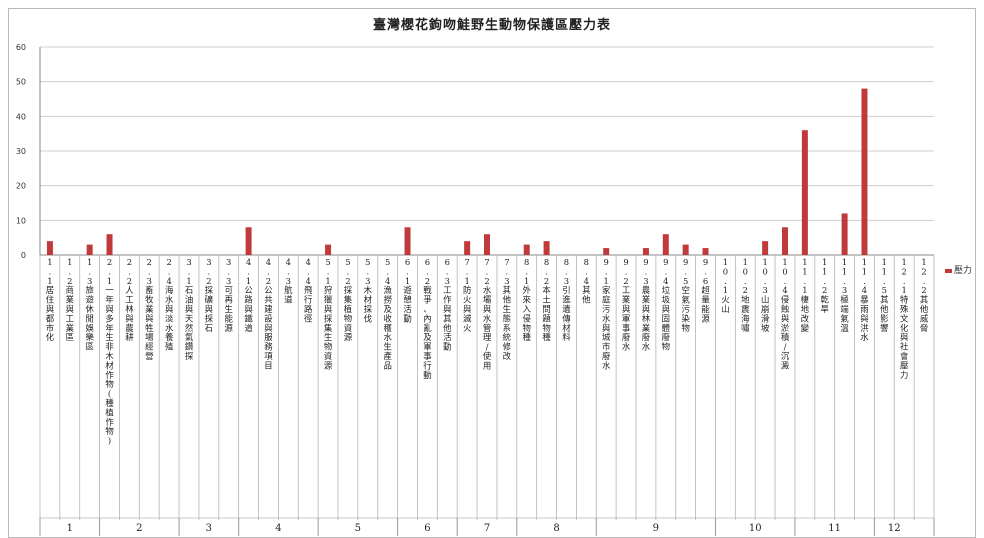 Image resolution: width=984 pixels, height=538 pixels. I want to click on legend: 壓力, so click(958, 269).